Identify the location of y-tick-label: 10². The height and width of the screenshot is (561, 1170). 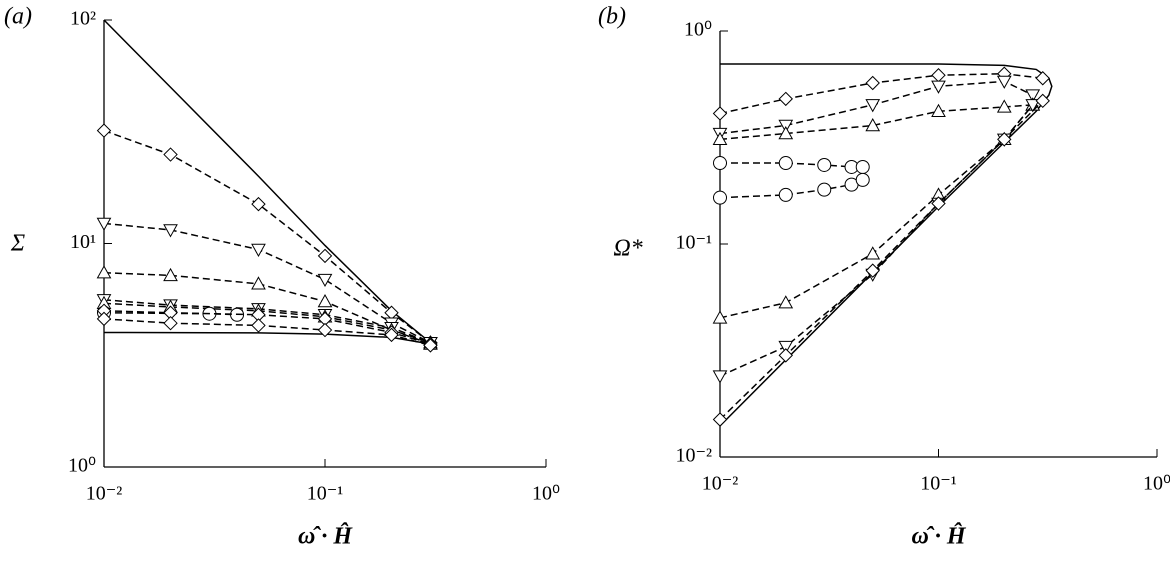
(83, 19).